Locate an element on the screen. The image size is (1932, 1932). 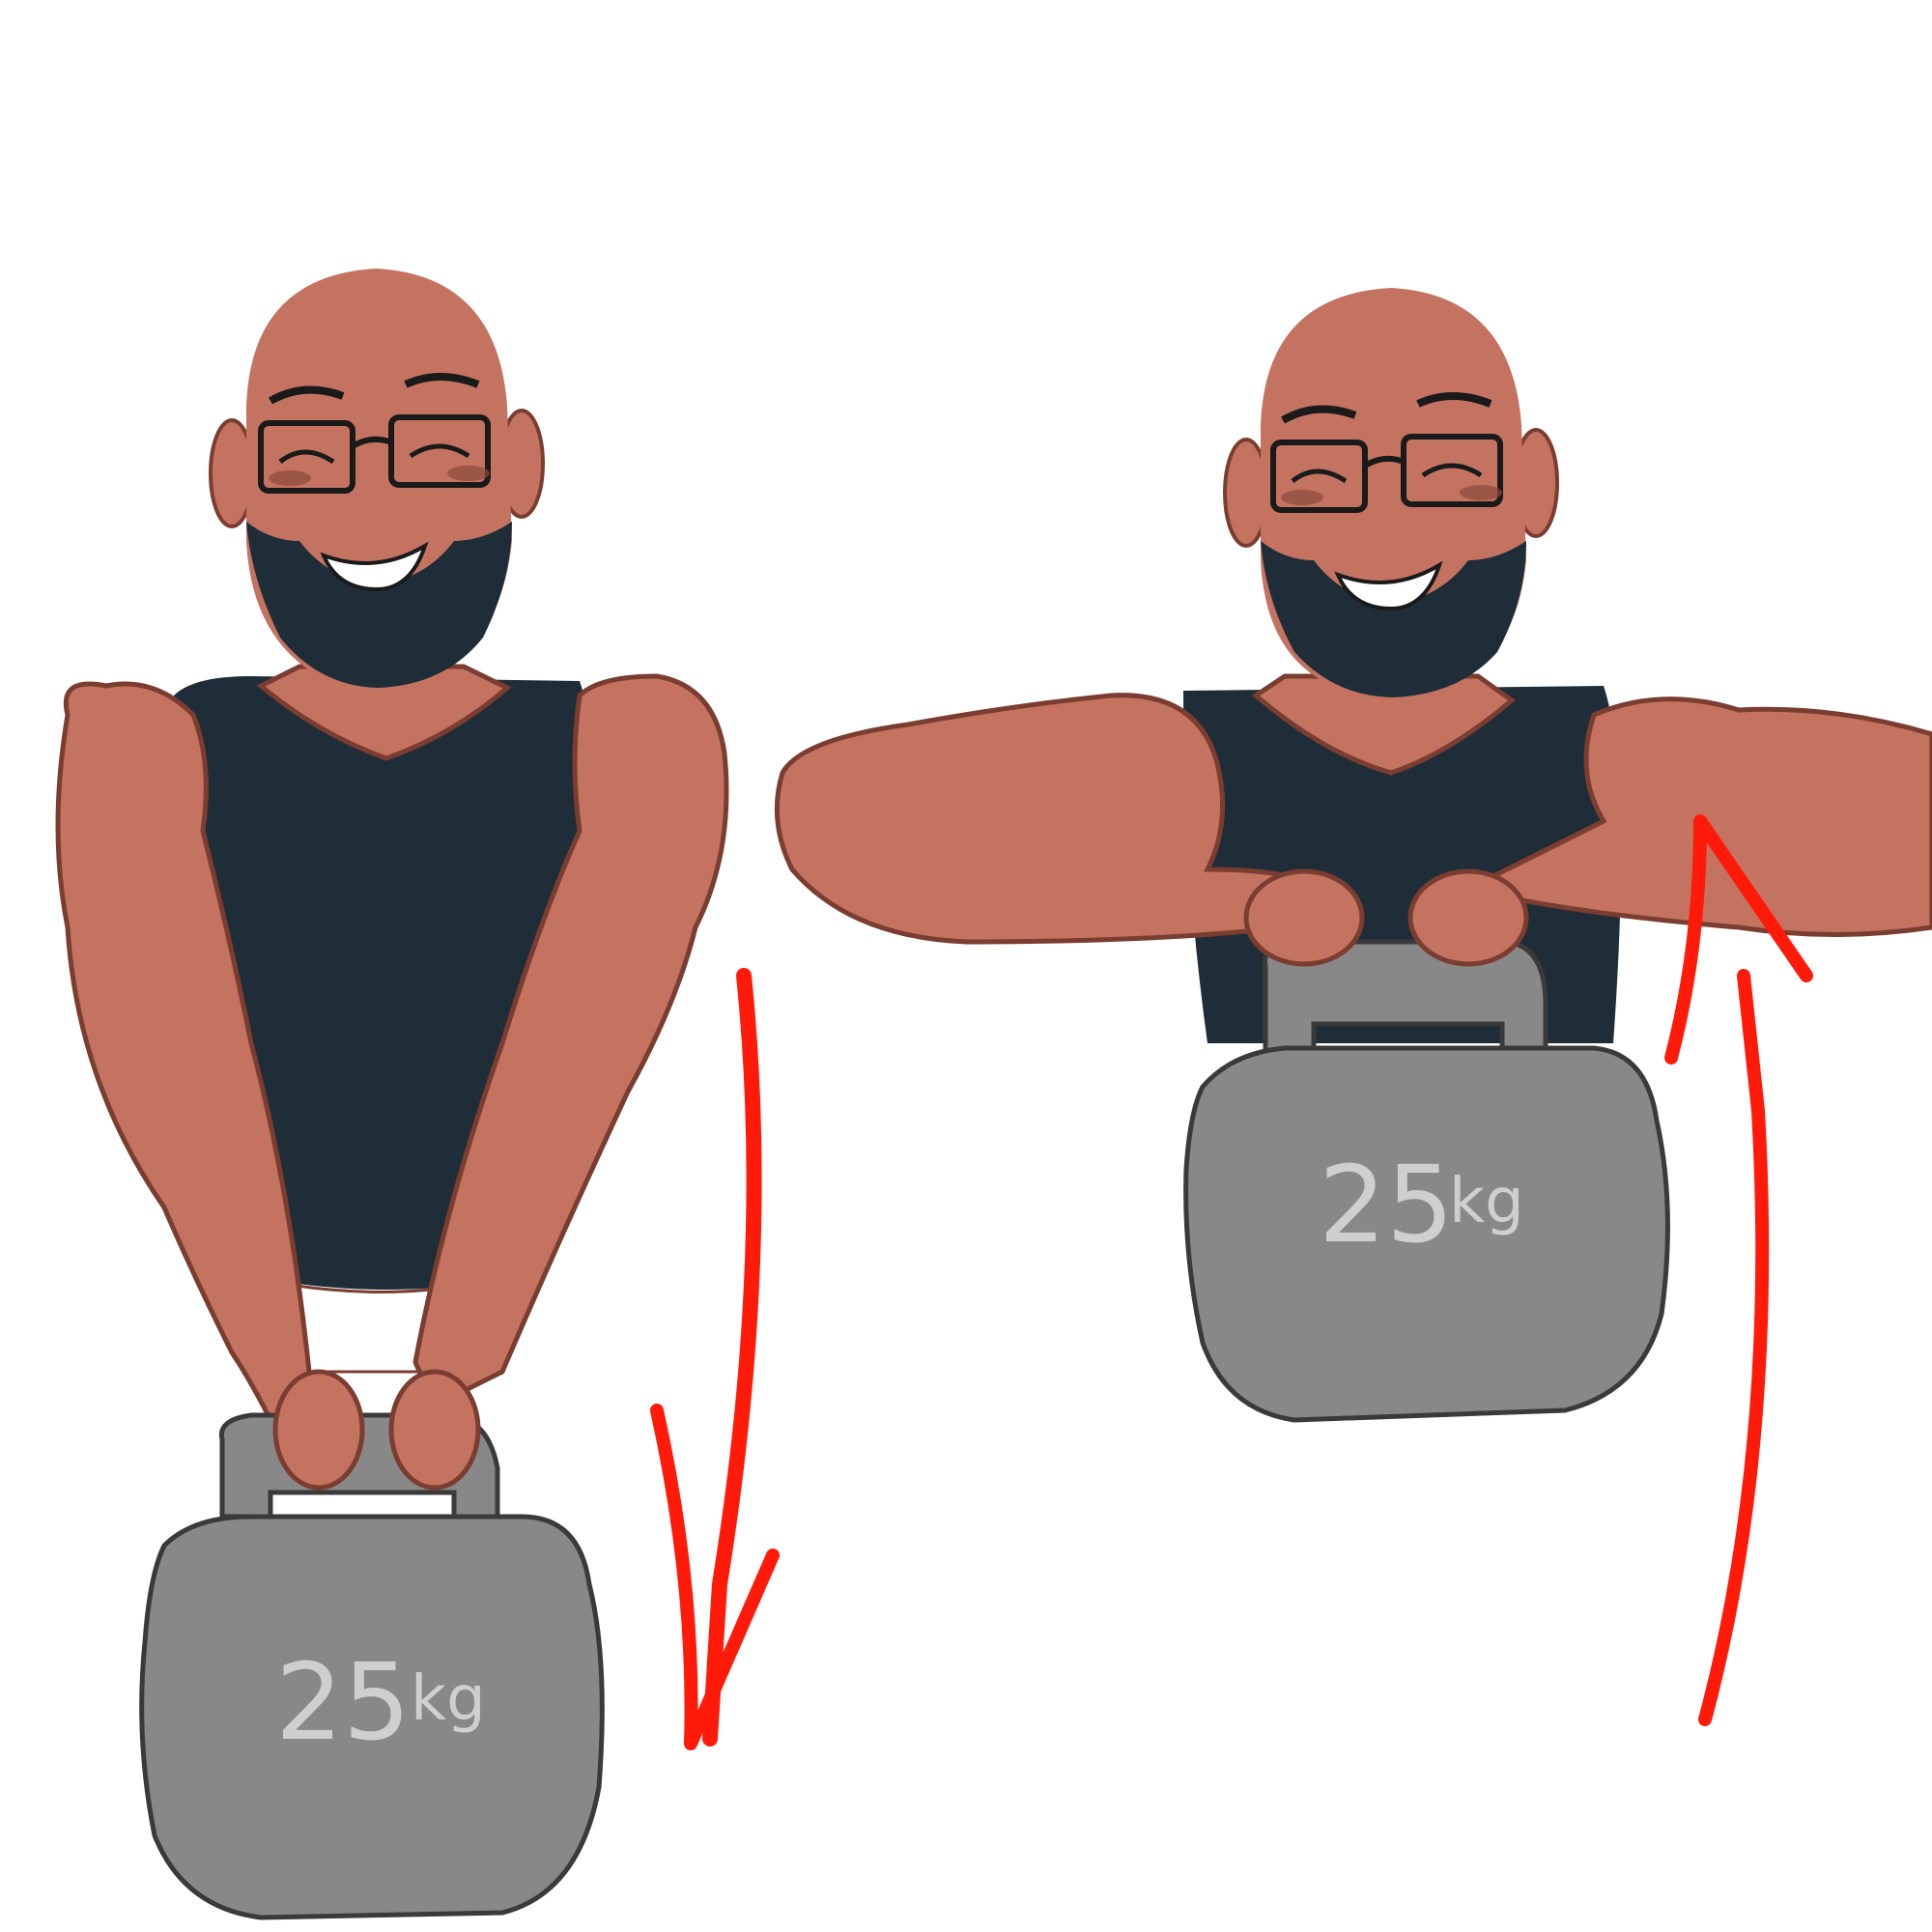
right-arm is located at coordinates (570, 1033).